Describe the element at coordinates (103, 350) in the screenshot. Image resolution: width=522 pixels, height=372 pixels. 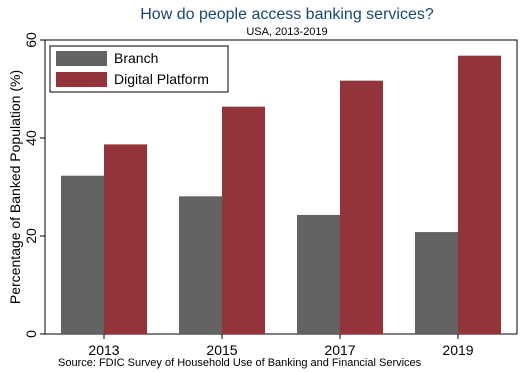
I see `x-tick-label: 2013` at that location.